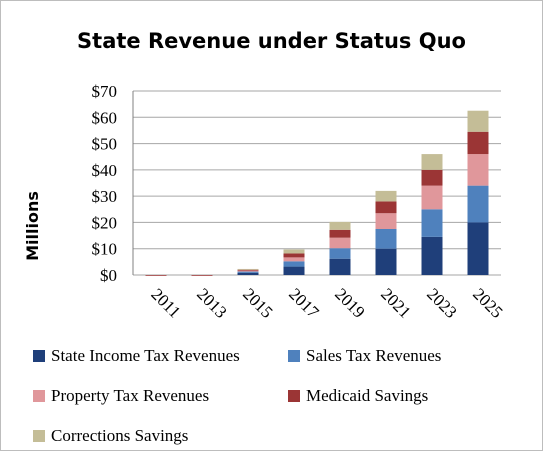  Describe the element at coordinates (441, 302) in the screenshot. I see `x-tick-label: 2023` at that location.